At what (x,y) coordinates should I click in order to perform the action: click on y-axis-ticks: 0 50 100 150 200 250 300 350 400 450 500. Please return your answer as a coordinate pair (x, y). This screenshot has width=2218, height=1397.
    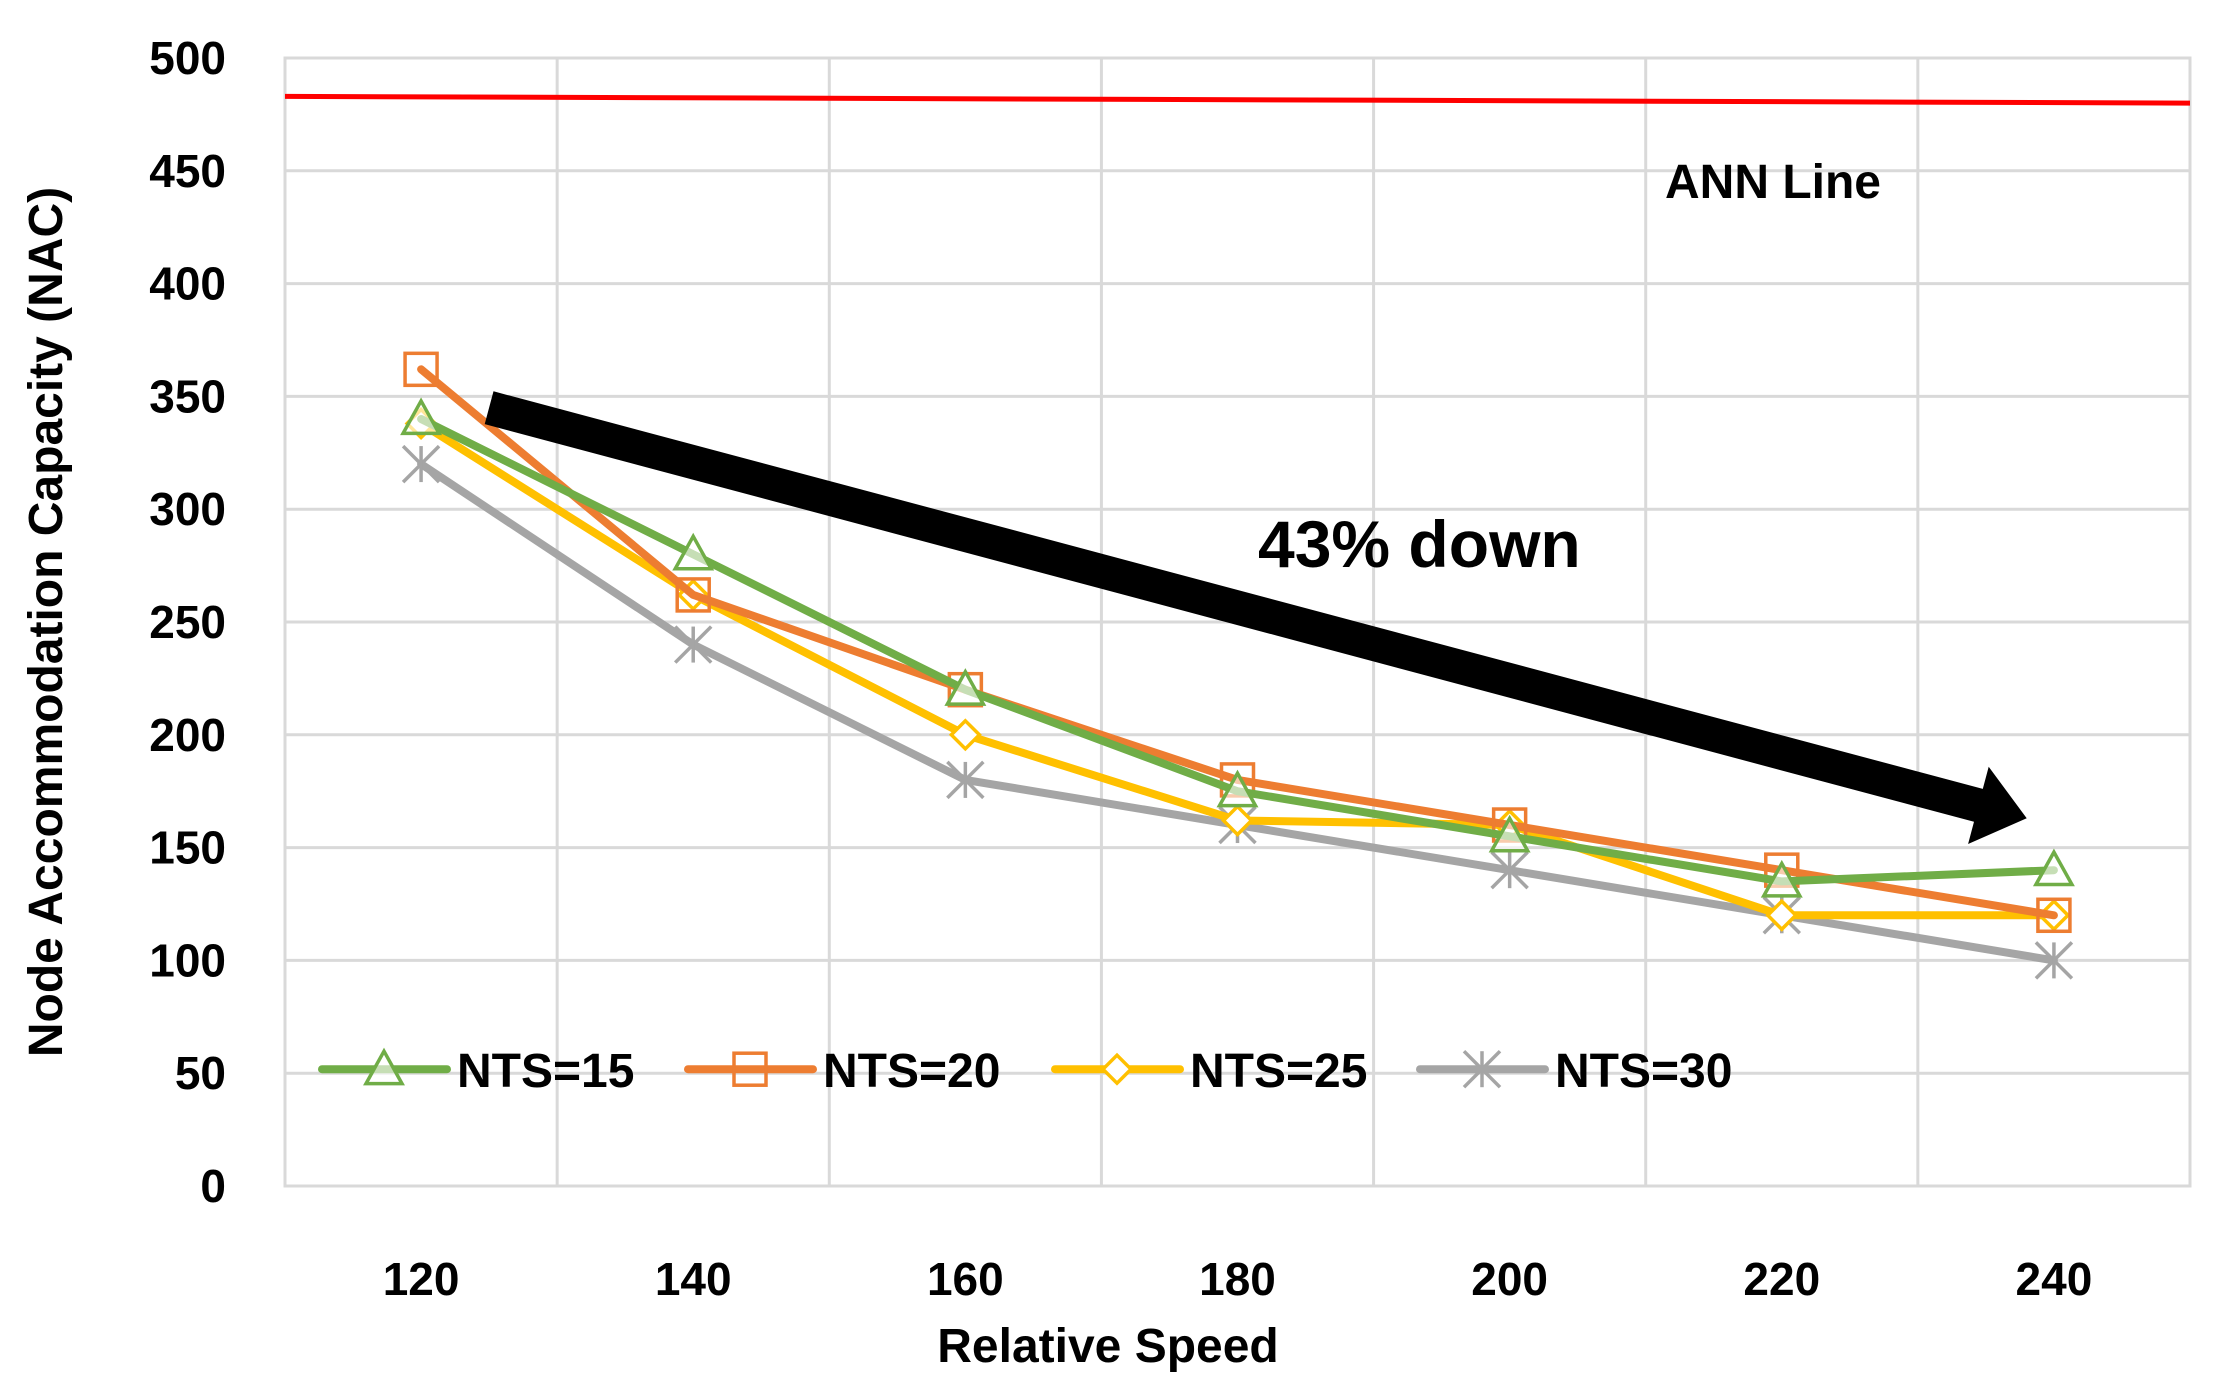
    Looking at the image, I should click on (187, 622).